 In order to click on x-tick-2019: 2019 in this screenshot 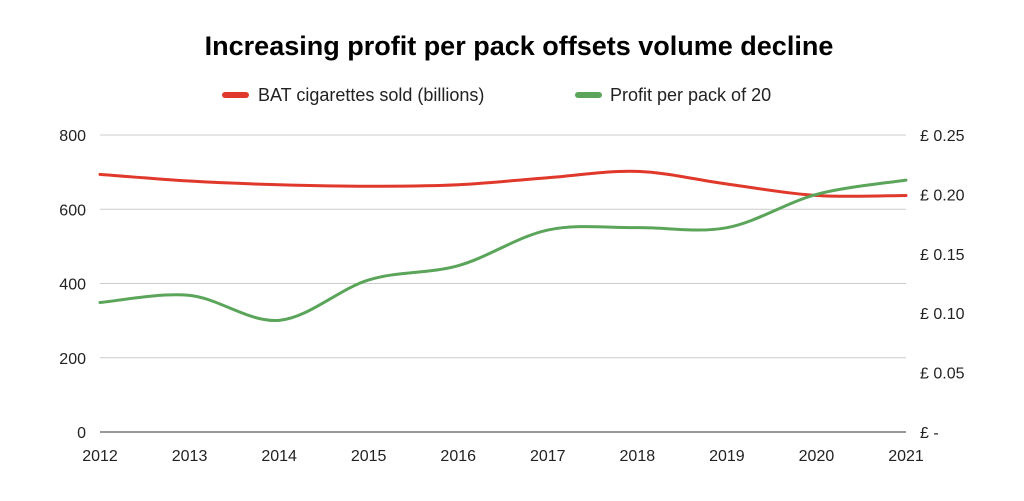, I will do `click(727, 456)`.